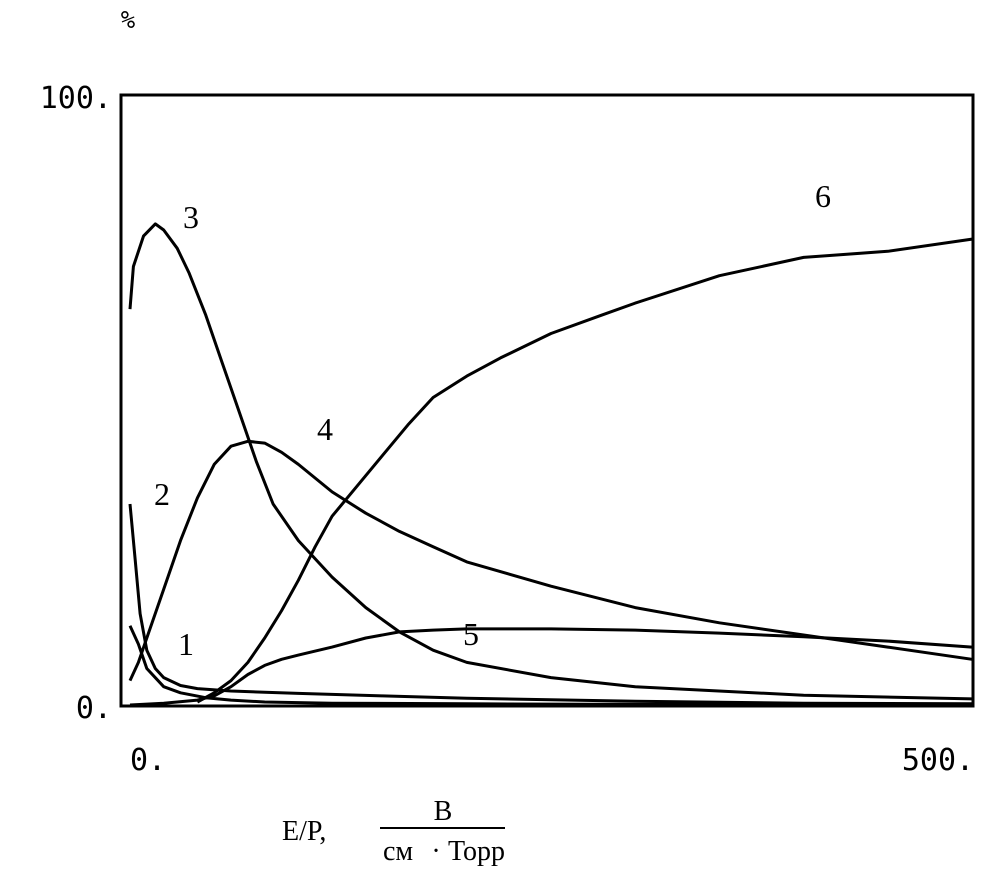  Describe the element at coordinates (94, 708) in the screenshot. I see `y-tick-label-0: 0.` at that location.